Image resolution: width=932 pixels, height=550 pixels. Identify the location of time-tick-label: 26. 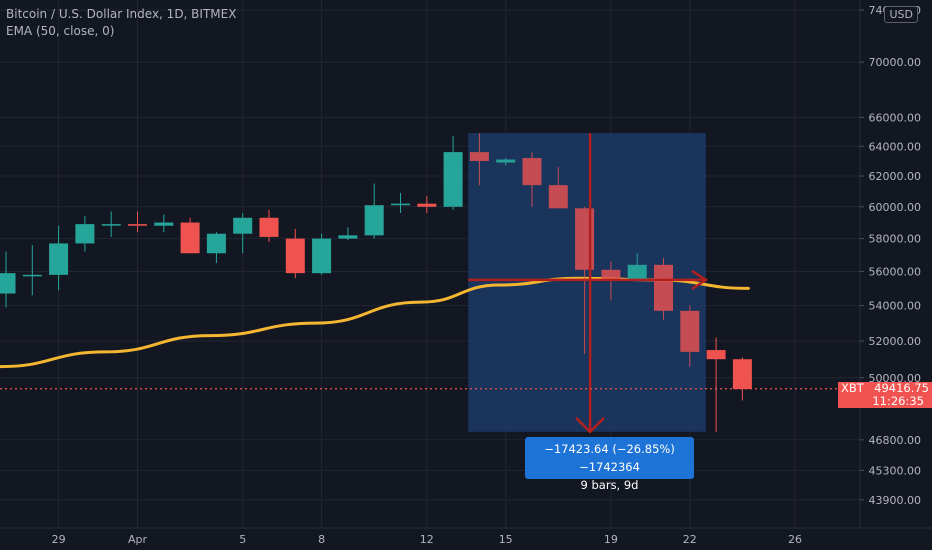
(795, 539).